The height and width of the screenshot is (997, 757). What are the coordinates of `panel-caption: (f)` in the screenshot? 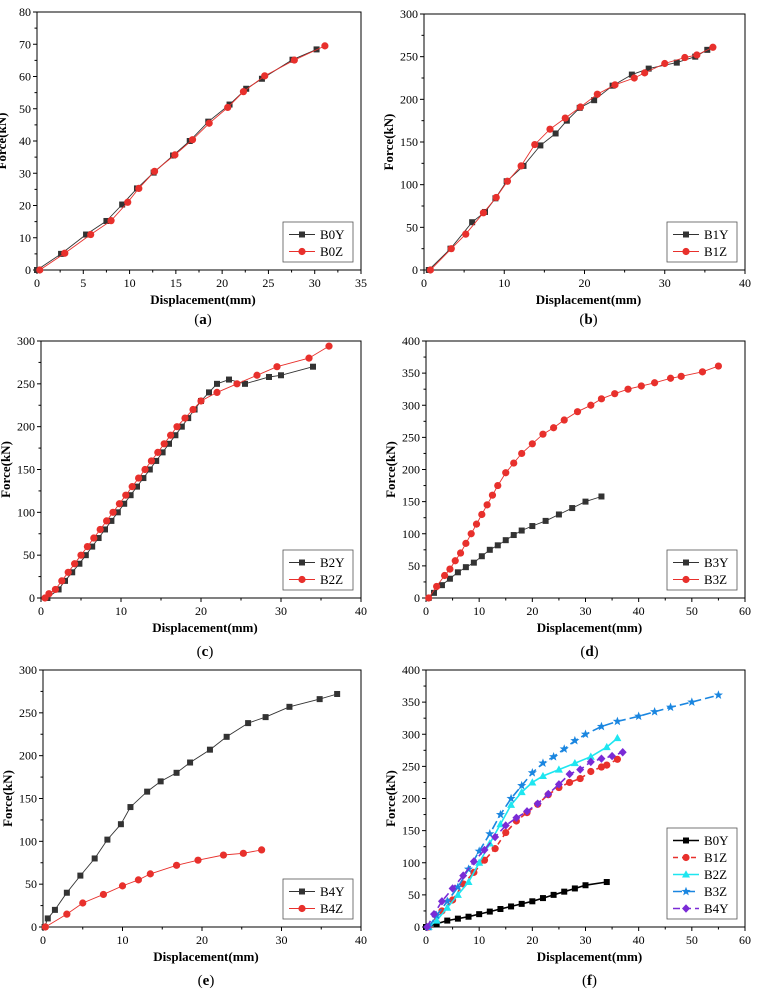 It's located at (589, 981).